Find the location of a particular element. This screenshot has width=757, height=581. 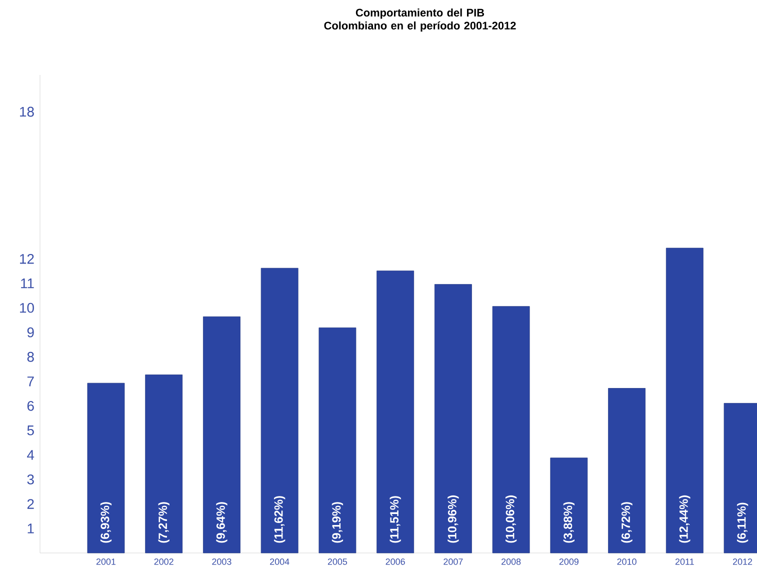

x-tick-label: 2011 is located at coordinates (684, 561).